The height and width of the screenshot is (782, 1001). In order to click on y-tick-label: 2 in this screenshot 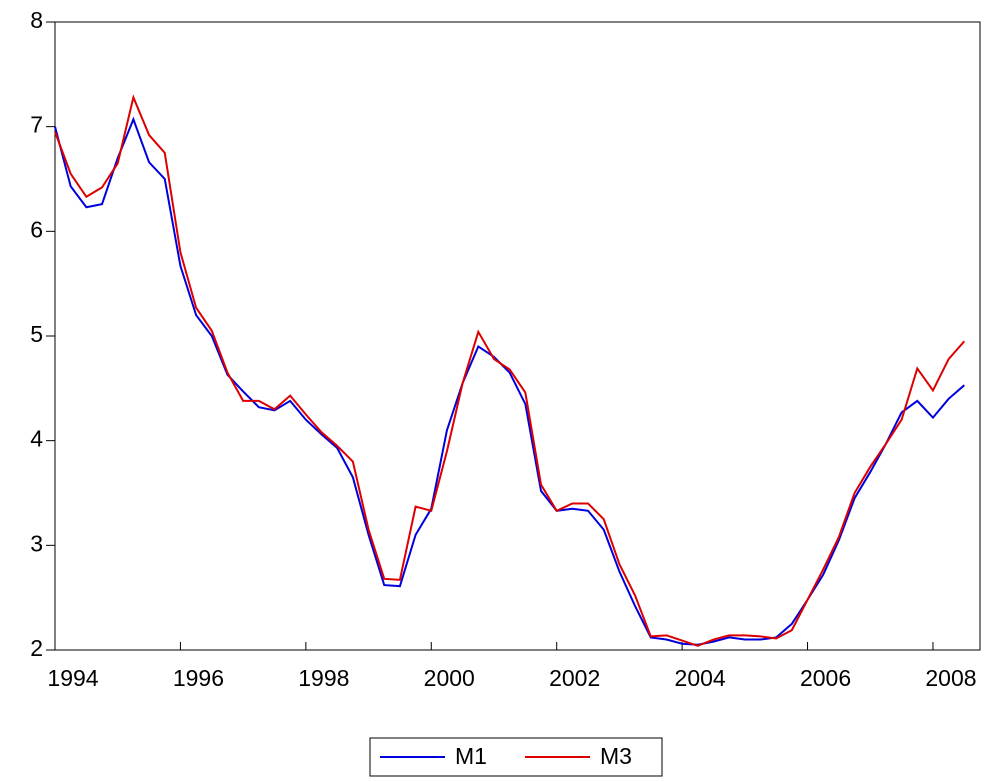, I will do `click(36, 648)`.